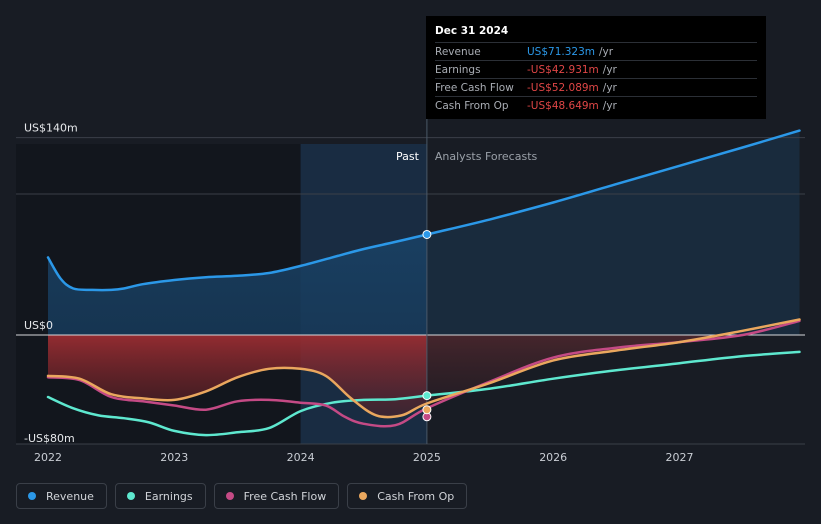  Describe the element at coordinates (285, 496) in the screenshot. I see `legend-label: Free Cash Flow` at that location.